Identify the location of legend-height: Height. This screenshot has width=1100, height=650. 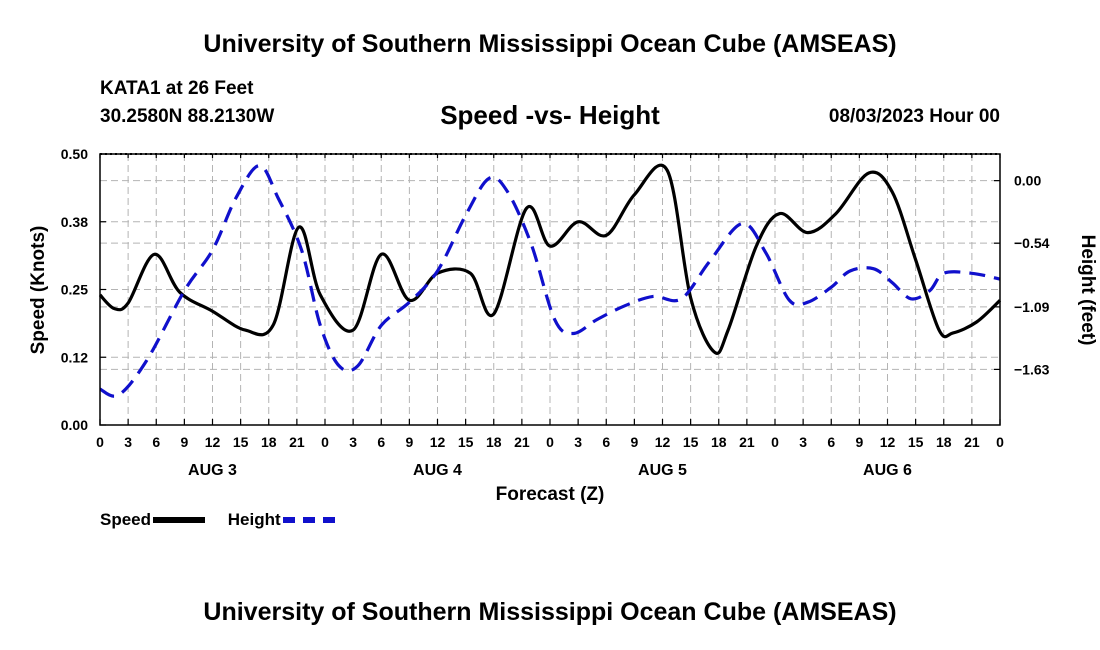
(281, 520).